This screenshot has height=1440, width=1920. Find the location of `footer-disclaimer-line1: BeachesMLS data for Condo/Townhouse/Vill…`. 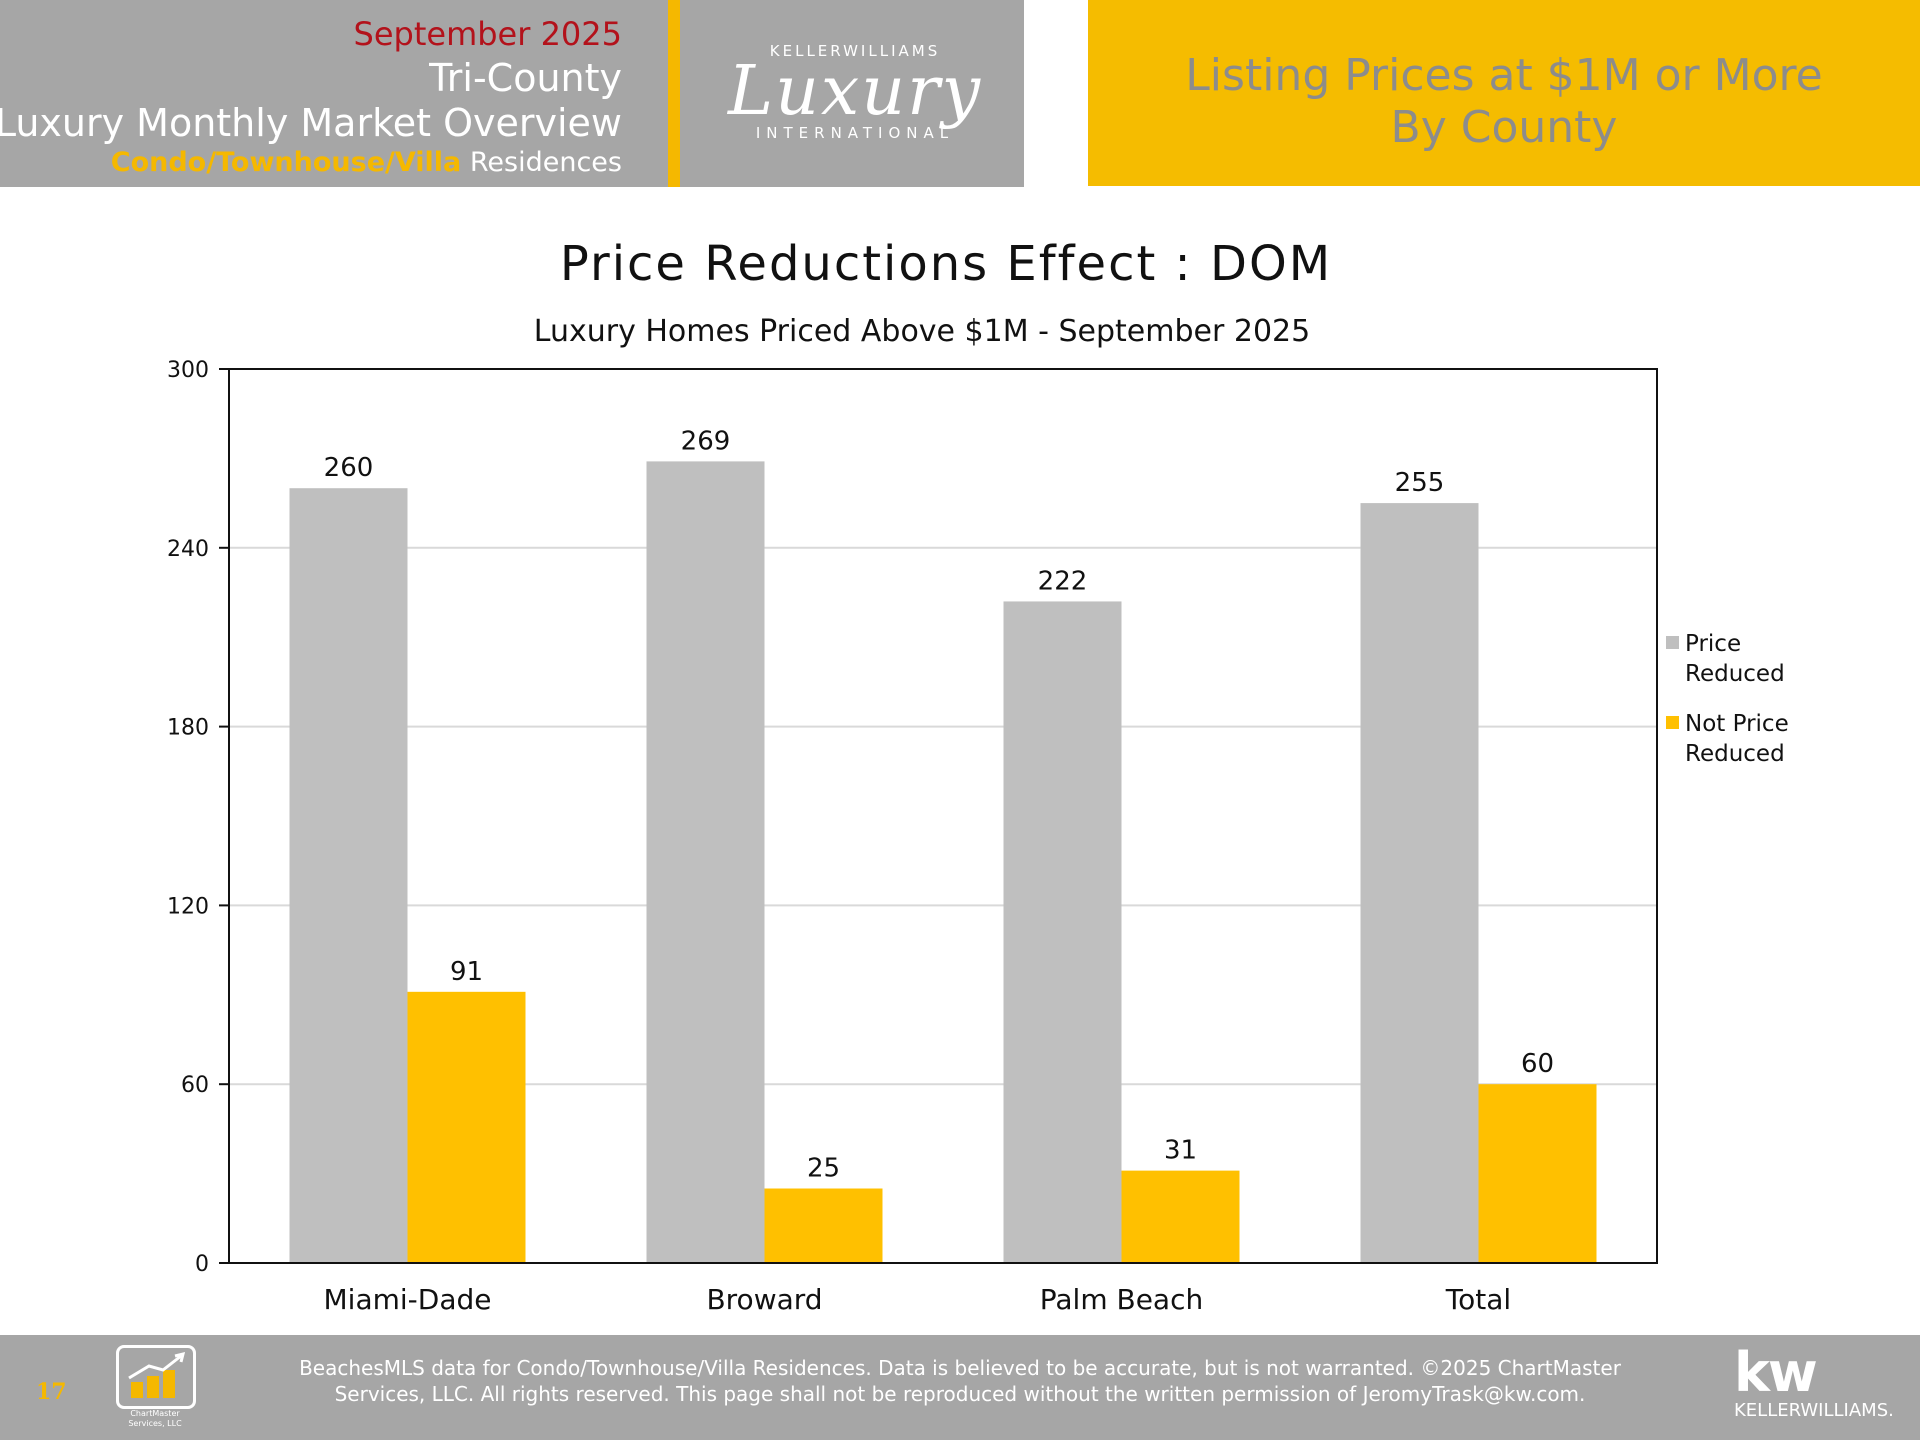

footer-disclaimer-line1: BeachesMLS data for Condo/Townhouse/Vill… is located at coordinates (960, 1368).